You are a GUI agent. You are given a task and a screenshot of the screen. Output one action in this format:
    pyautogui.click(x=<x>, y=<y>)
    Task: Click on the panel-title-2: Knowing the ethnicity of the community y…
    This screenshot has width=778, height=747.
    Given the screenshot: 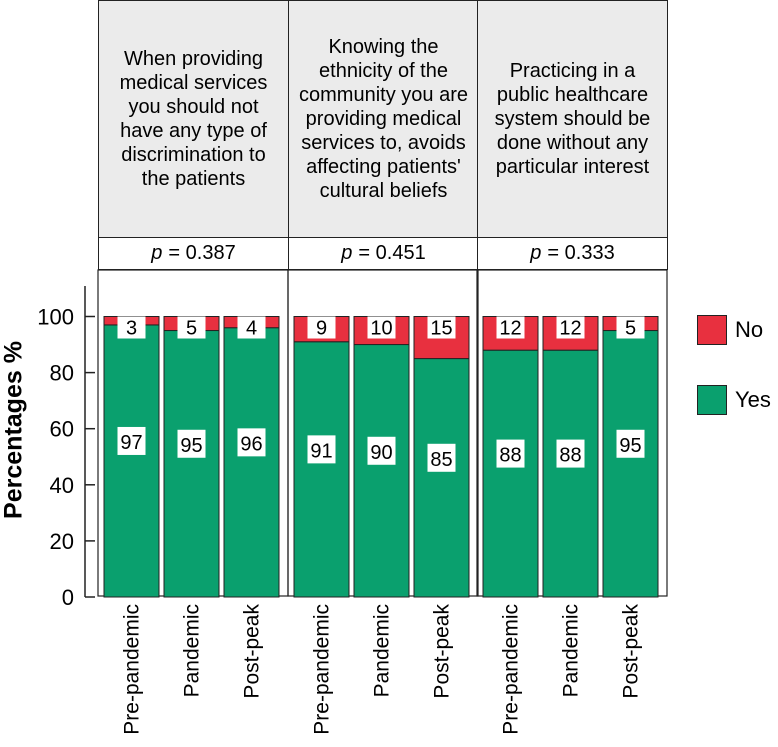 What is the action you would take?
    pyautogui.click(x=383, y=119)
    